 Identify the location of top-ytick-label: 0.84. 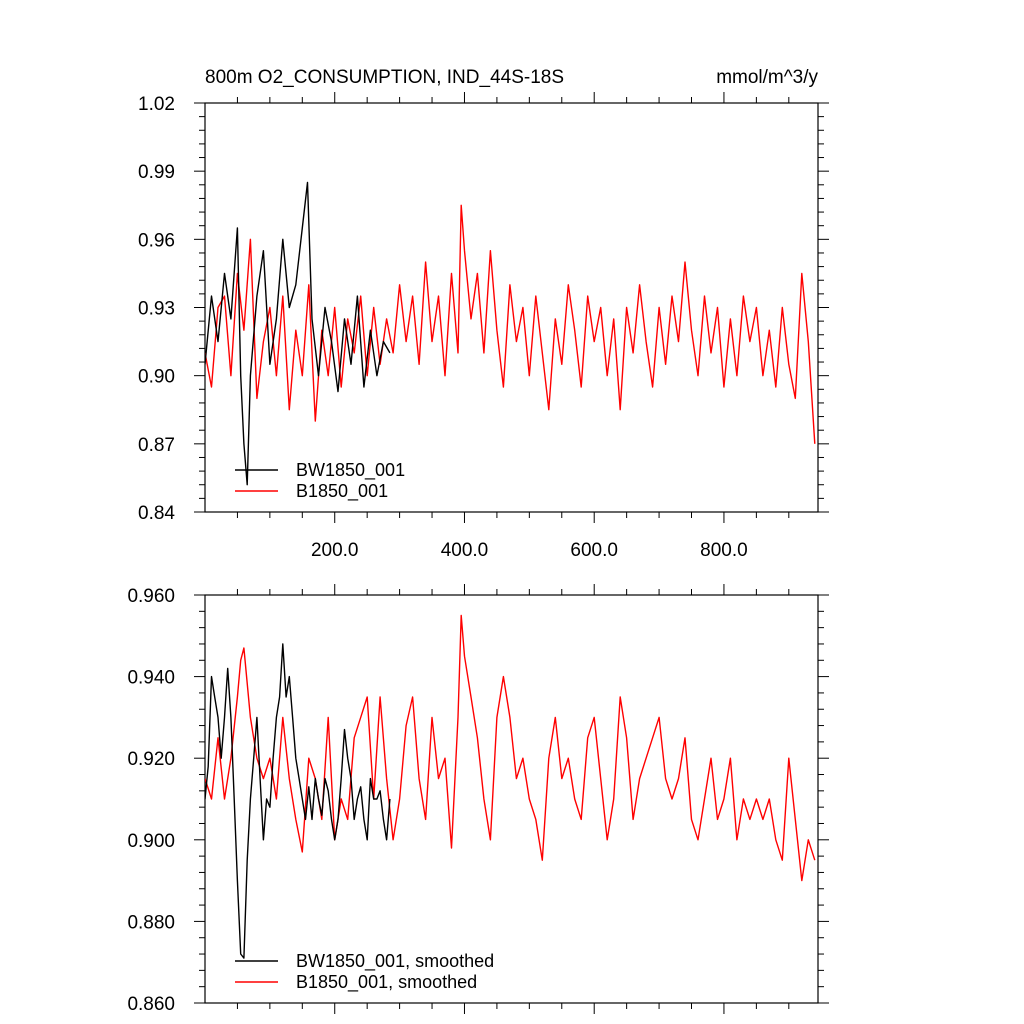
(156, 513).